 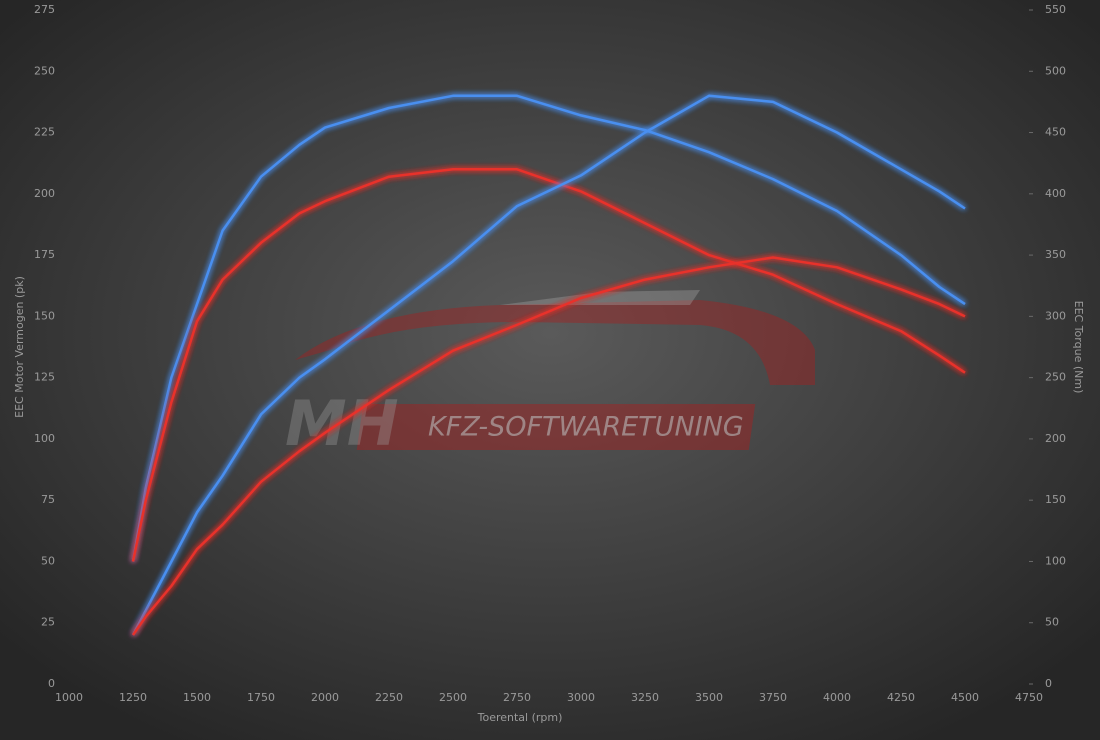 I want to click on y2-tick-label: 400, so click(x=1055, y=193).